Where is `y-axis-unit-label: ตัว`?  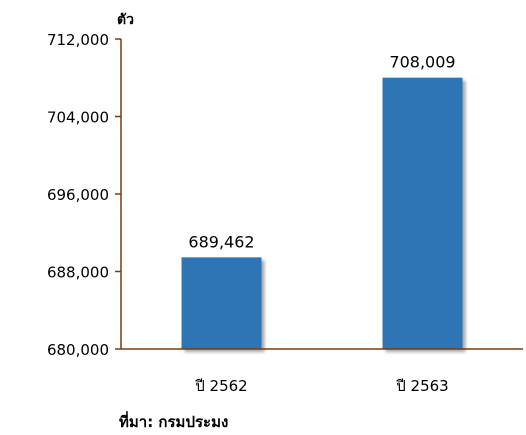
y-axis-unit-label: ตัว is located at coordinates (125, 20).